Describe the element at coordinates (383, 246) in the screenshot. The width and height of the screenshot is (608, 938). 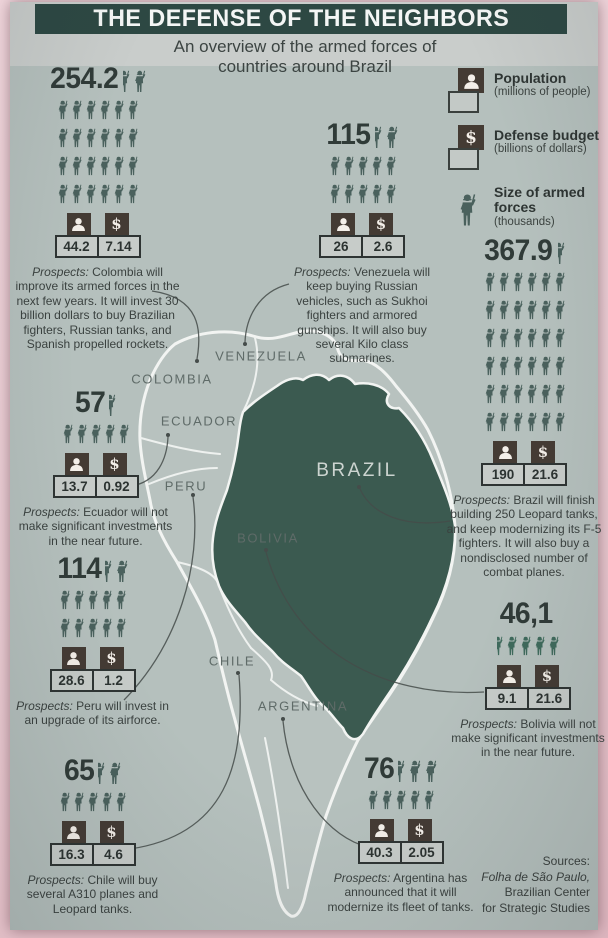
I see `budget-value: 2.6` at that location.